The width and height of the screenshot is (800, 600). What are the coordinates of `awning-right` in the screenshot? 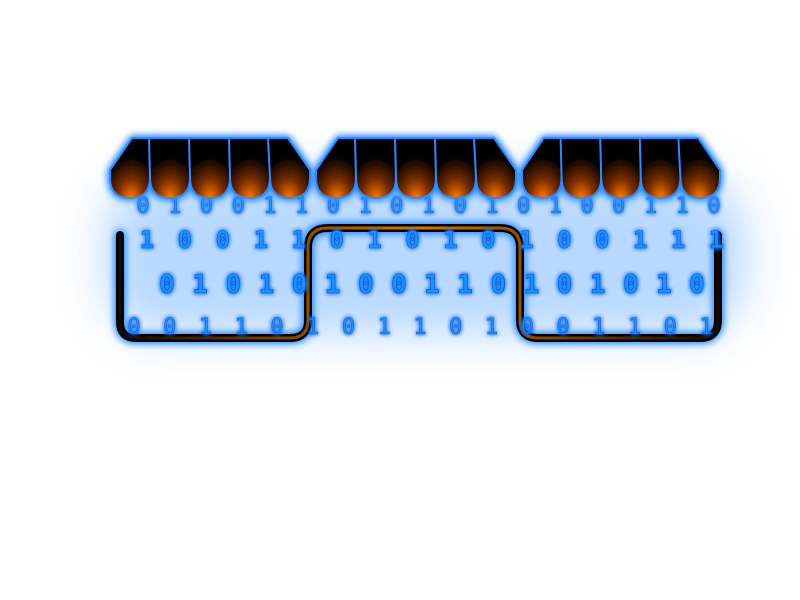 It's located at (621, 168).